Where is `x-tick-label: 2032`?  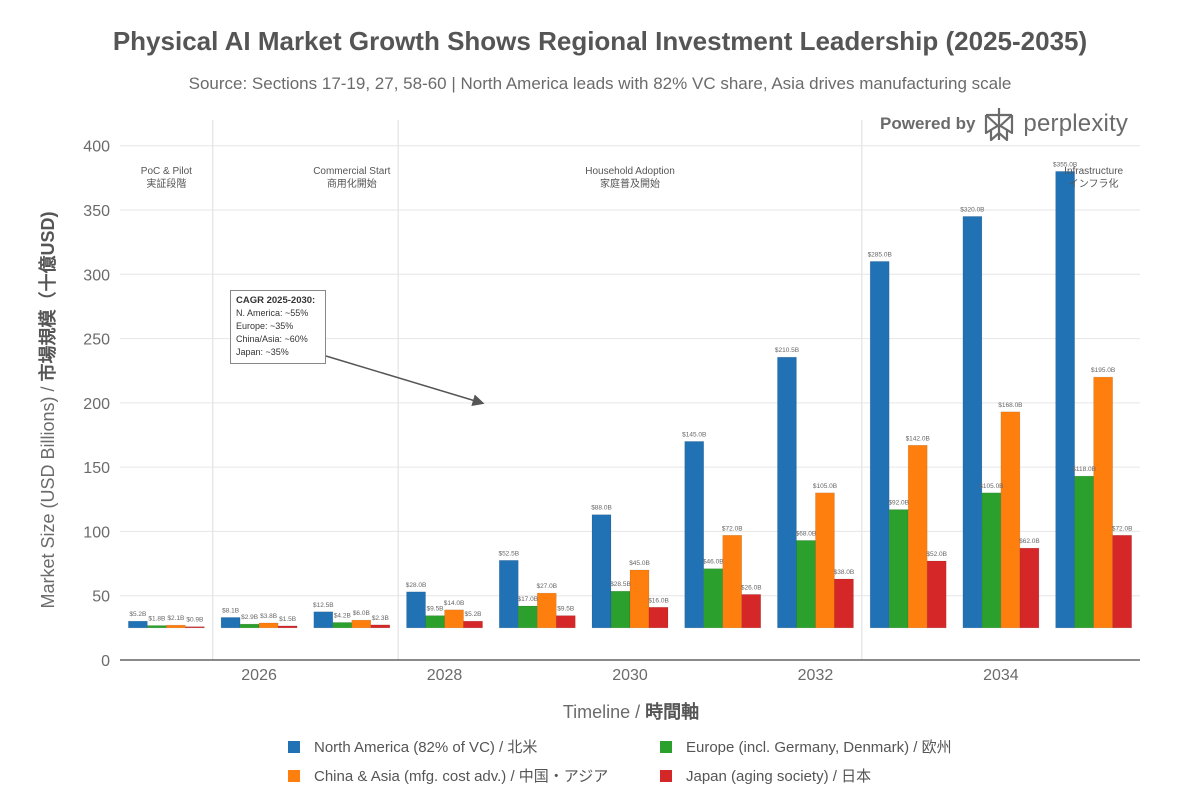
x-tick-label: 2032 is located at coordinates (816, 675).